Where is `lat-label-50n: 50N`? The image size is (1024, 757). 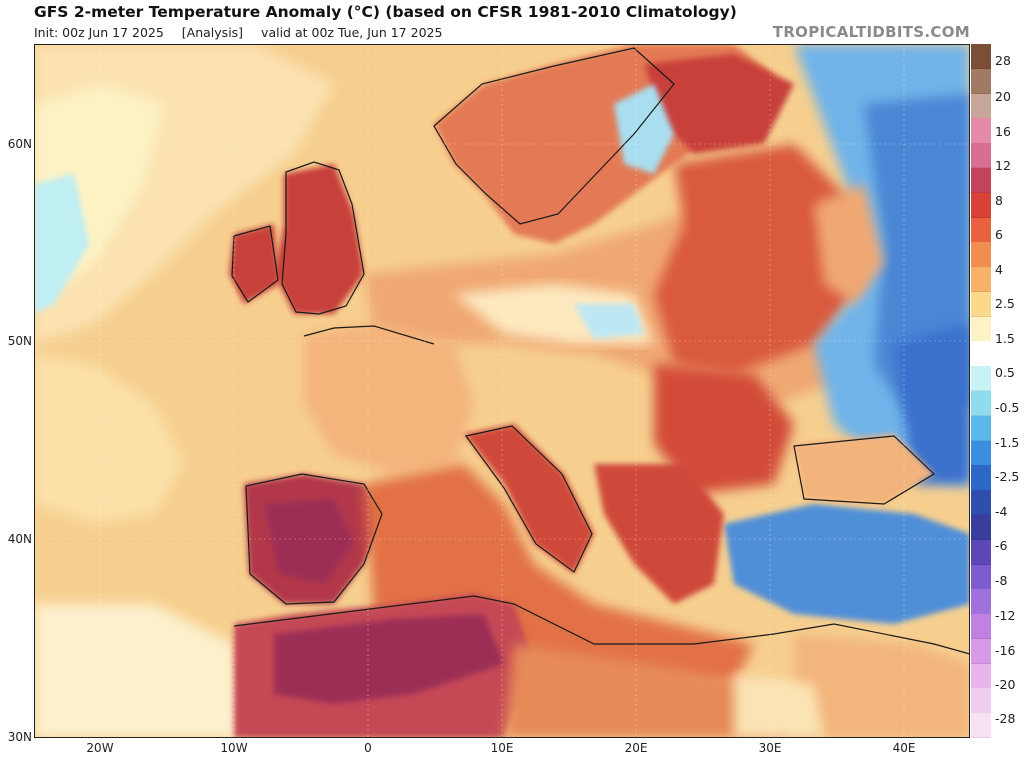 lat-label-50n: 50N is located at coordinates (19, 341).